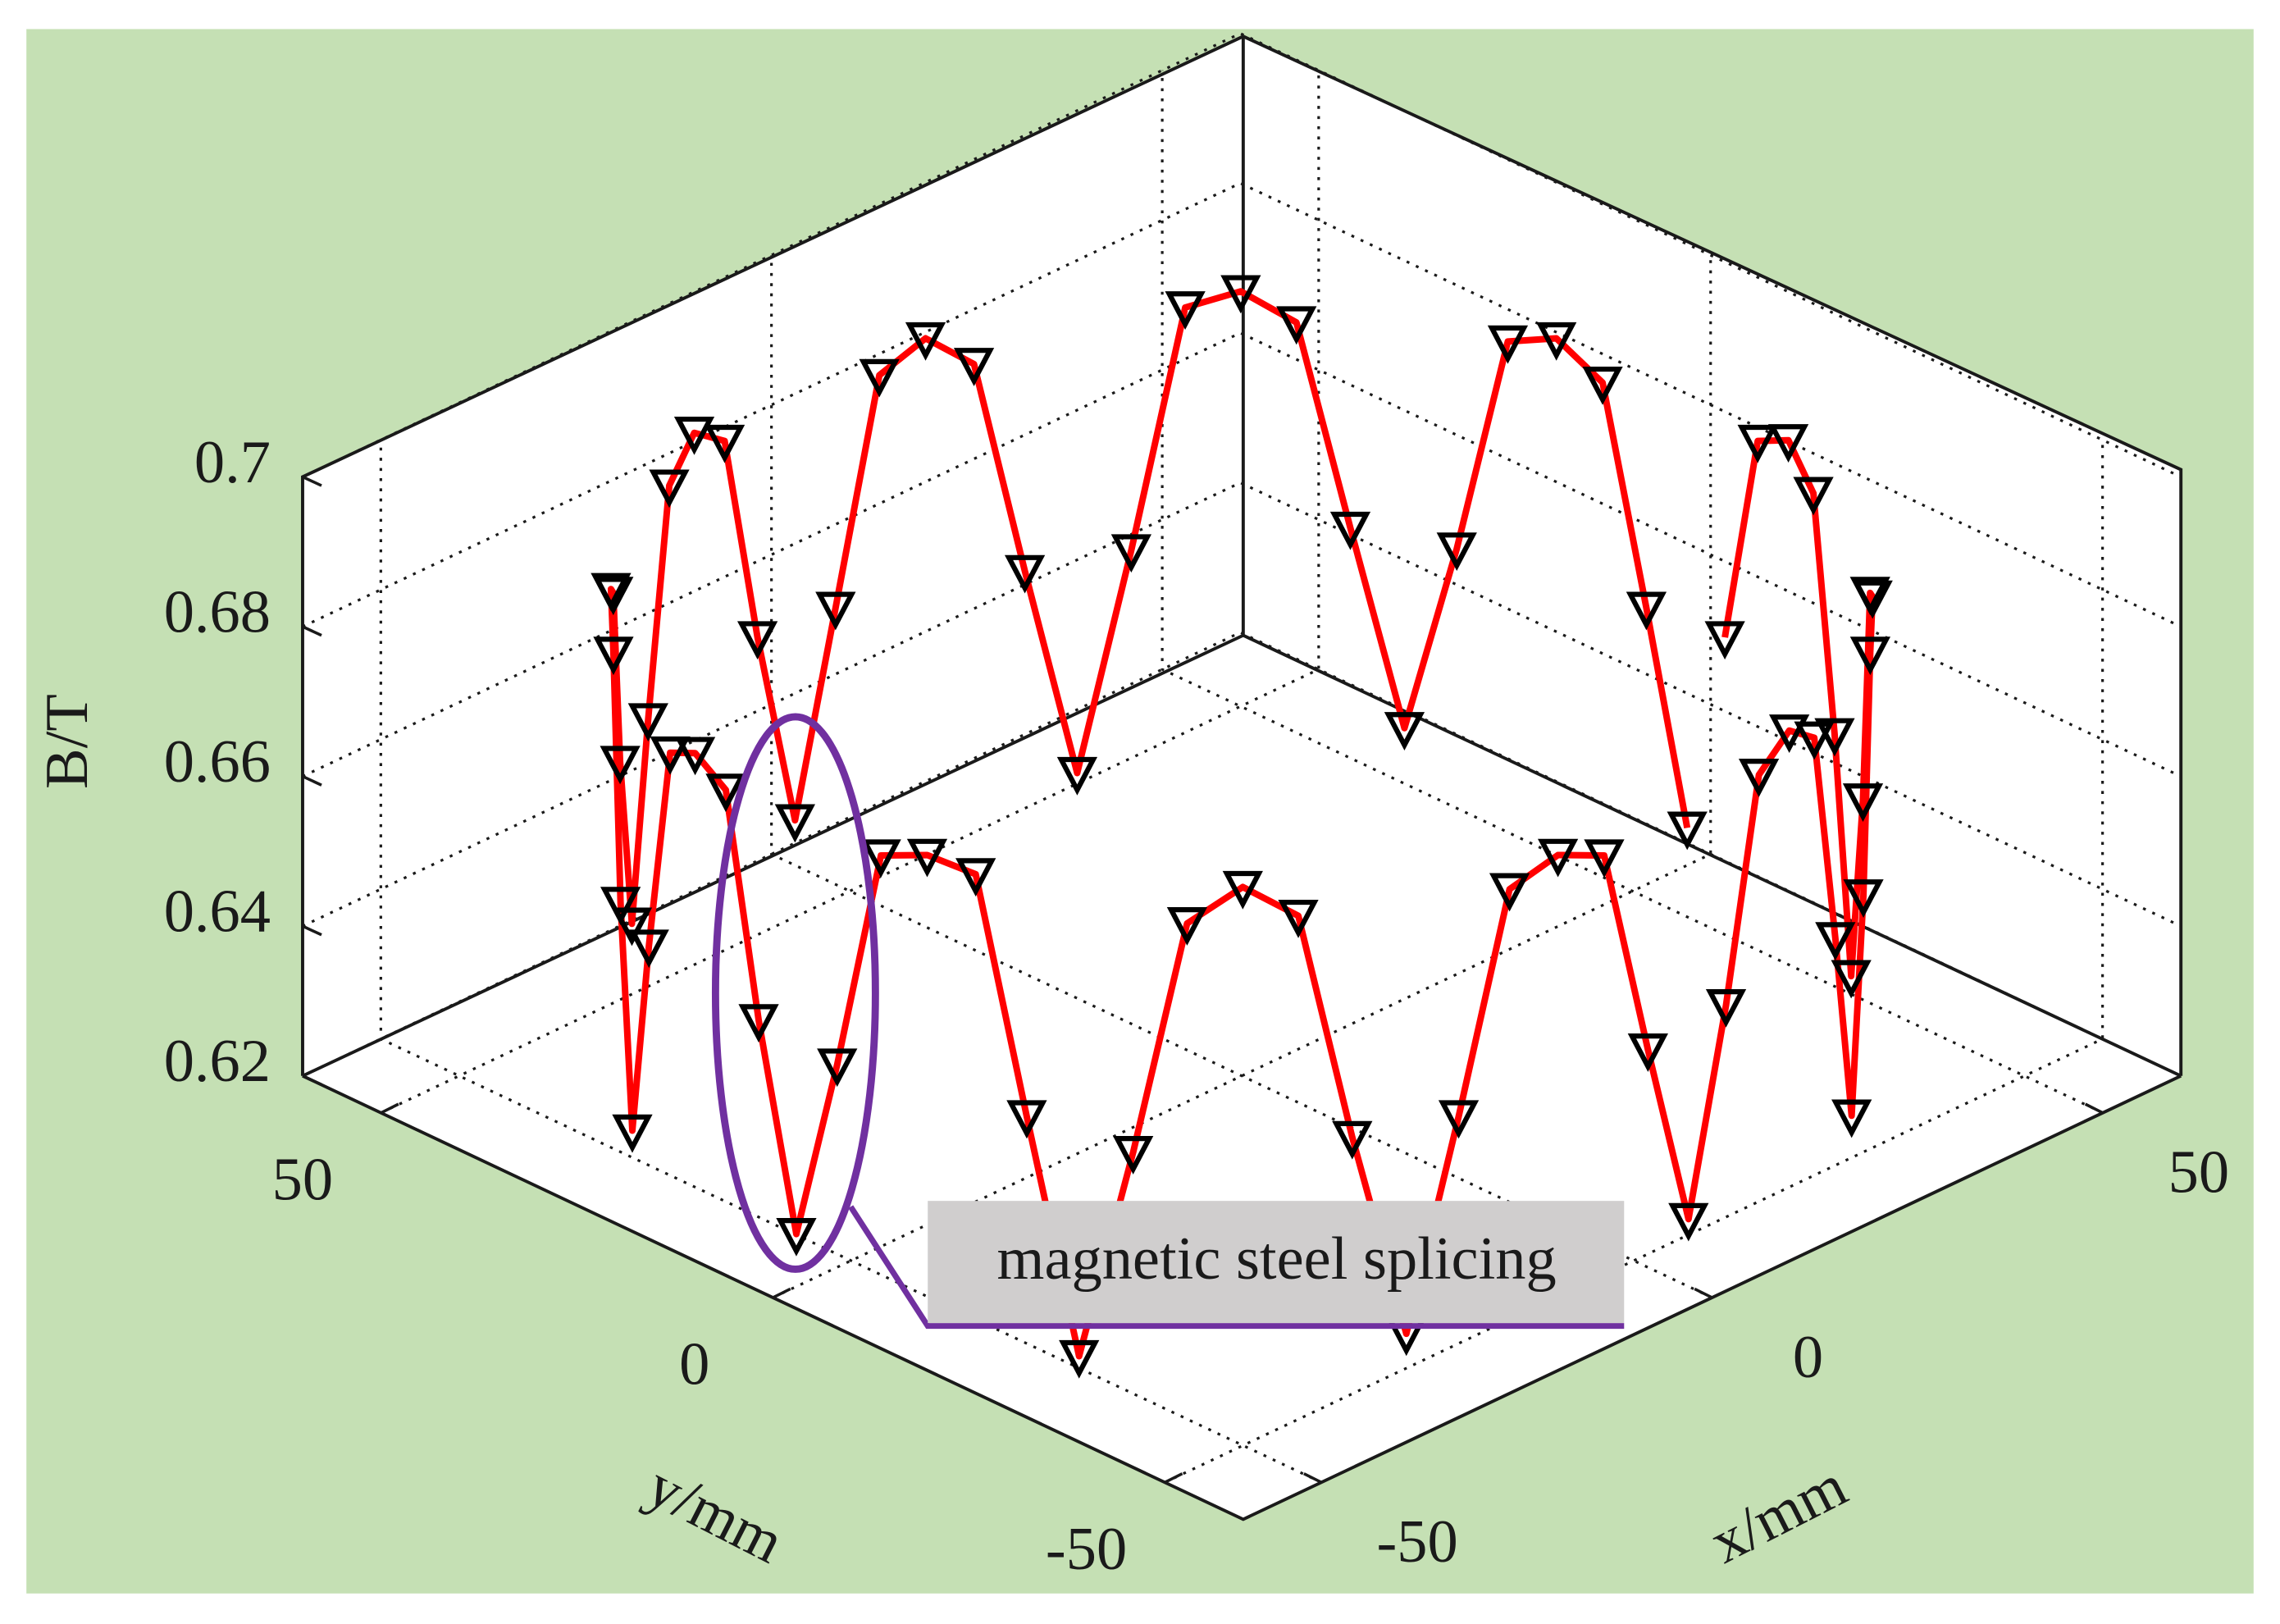  Describe the element at coordinates (218, 912) in the screenshot. I see `z-tick-label: 0.64` at that location.